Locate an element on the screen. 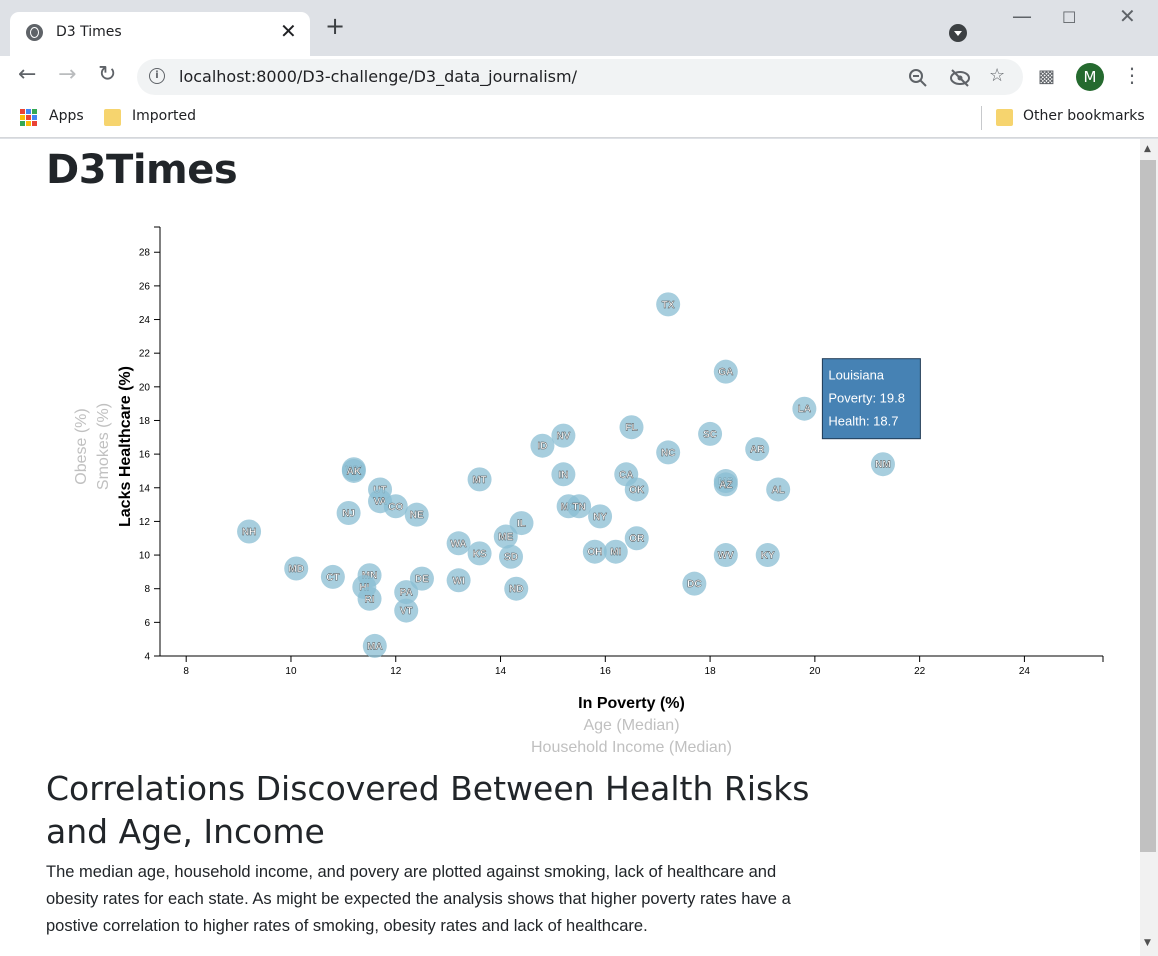  state-label: AK is located at coordinates (354, 471).